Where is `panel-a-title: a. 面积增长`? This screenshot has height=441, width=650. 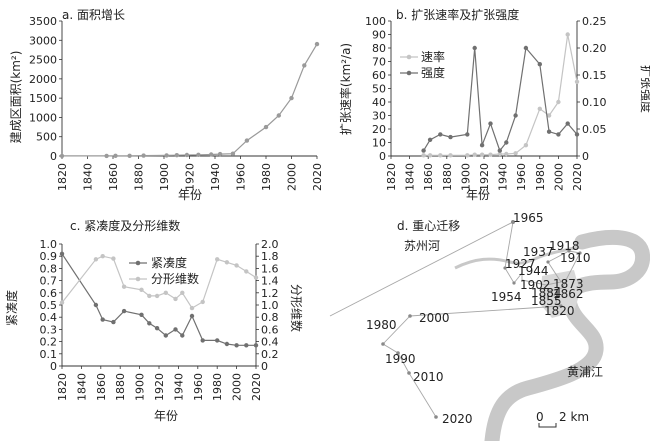
panel-a-title: a. 面积增长 is located at coordinates (93, 15).